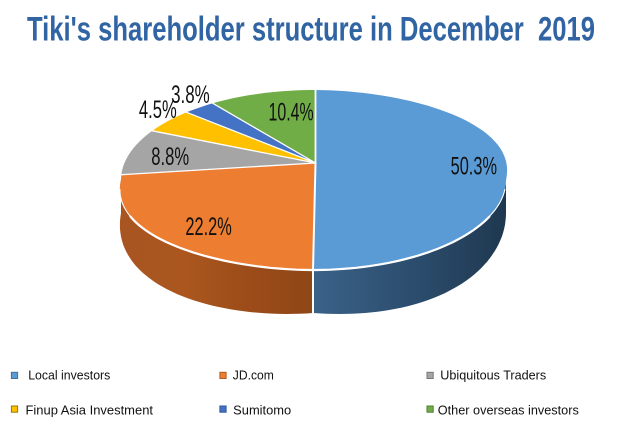  Describe the element at coordinates (262, 411) in the screenshot. I see `svg-text: Sumitomo` at that location.